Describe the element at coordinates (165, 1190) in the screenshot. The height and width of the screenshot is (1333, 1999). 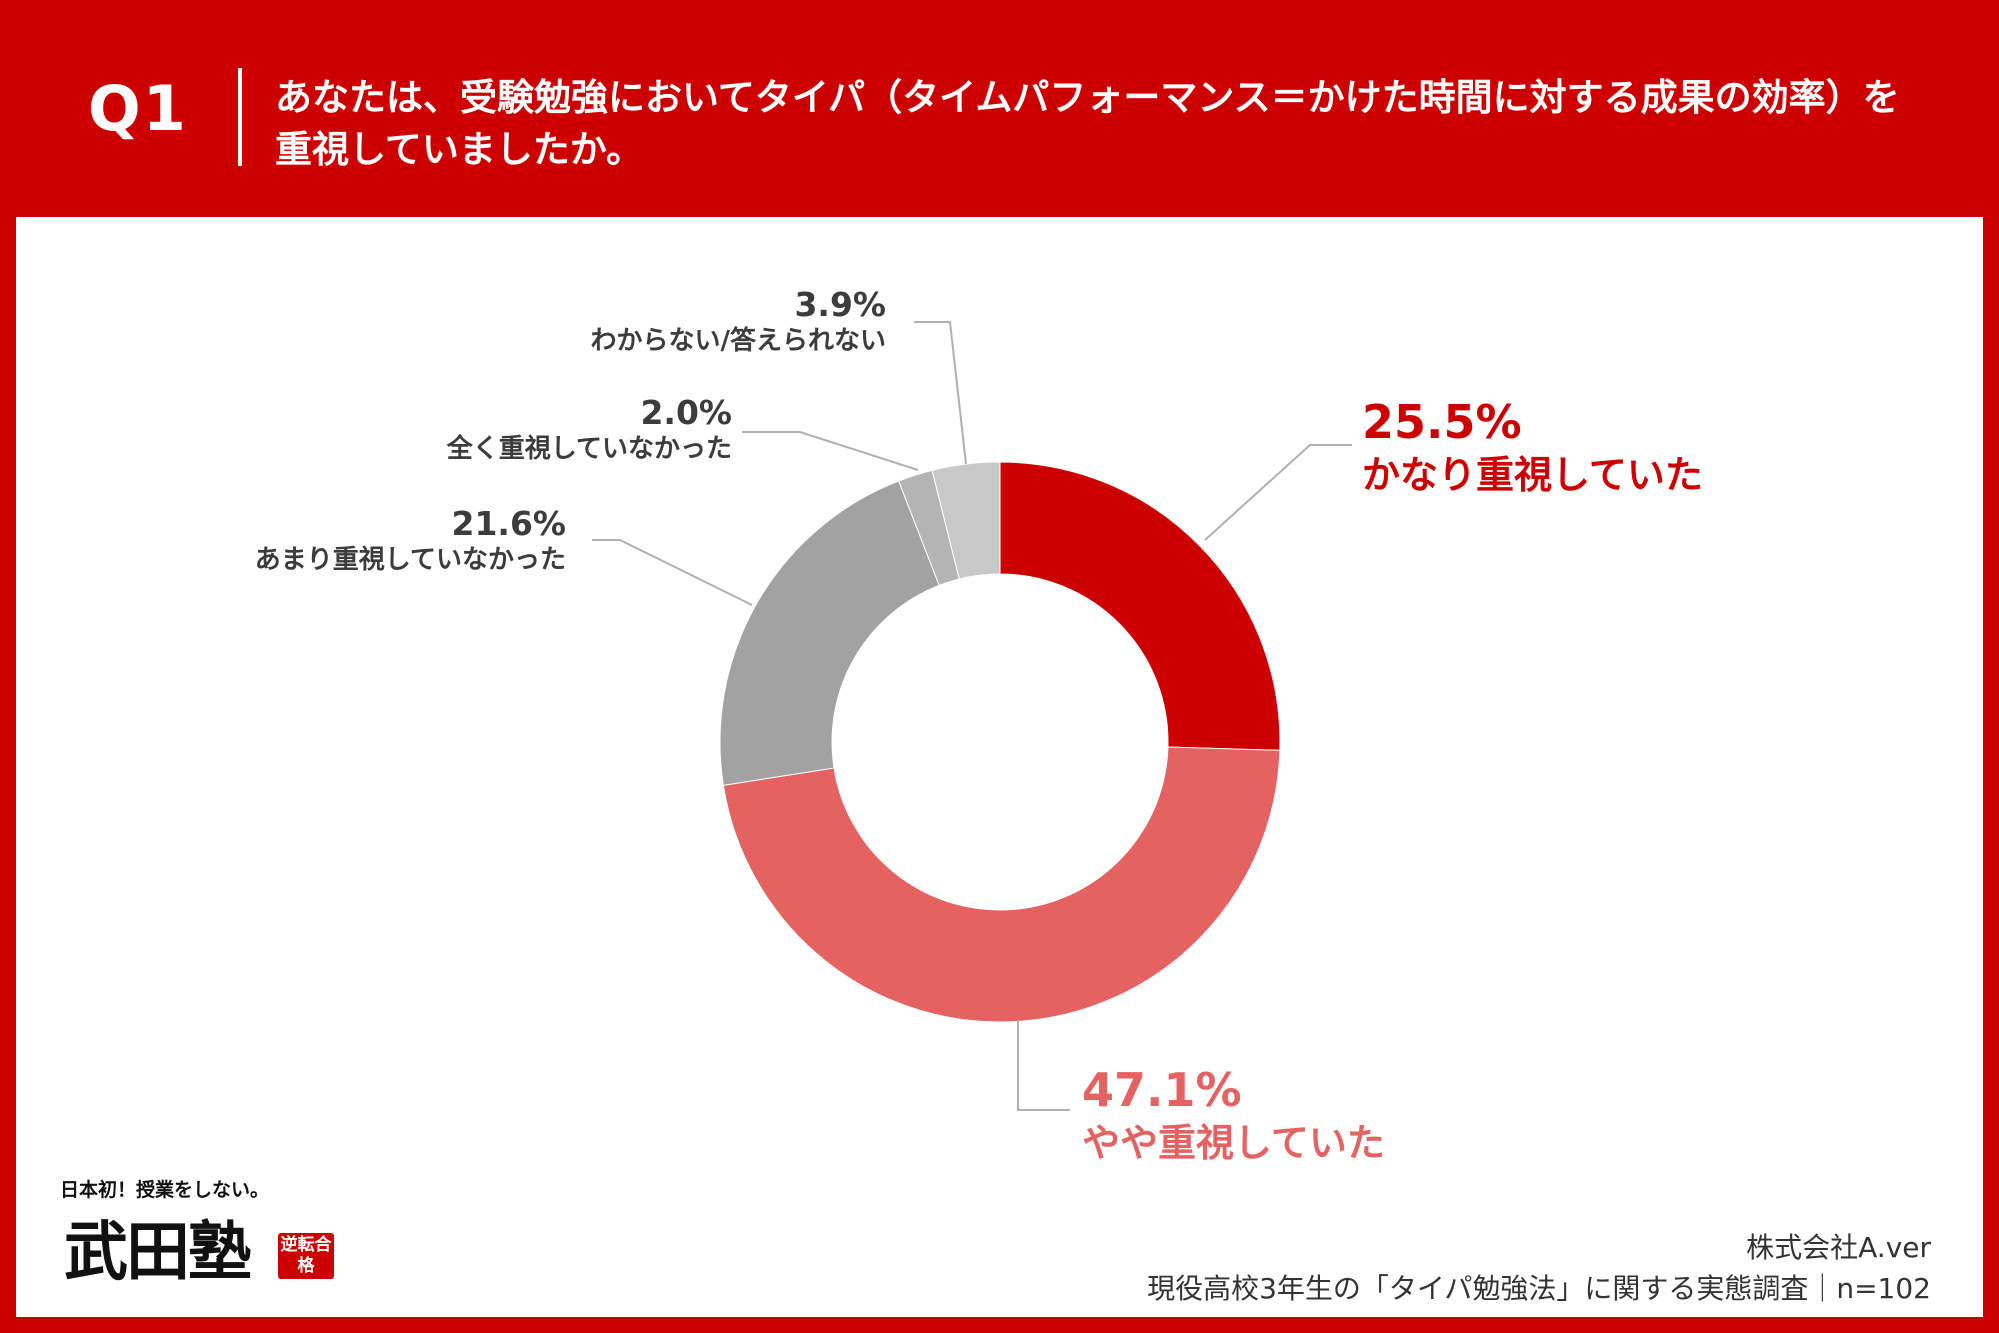
I see `logo-tagline: 日本初！授業をしない。` at that location.